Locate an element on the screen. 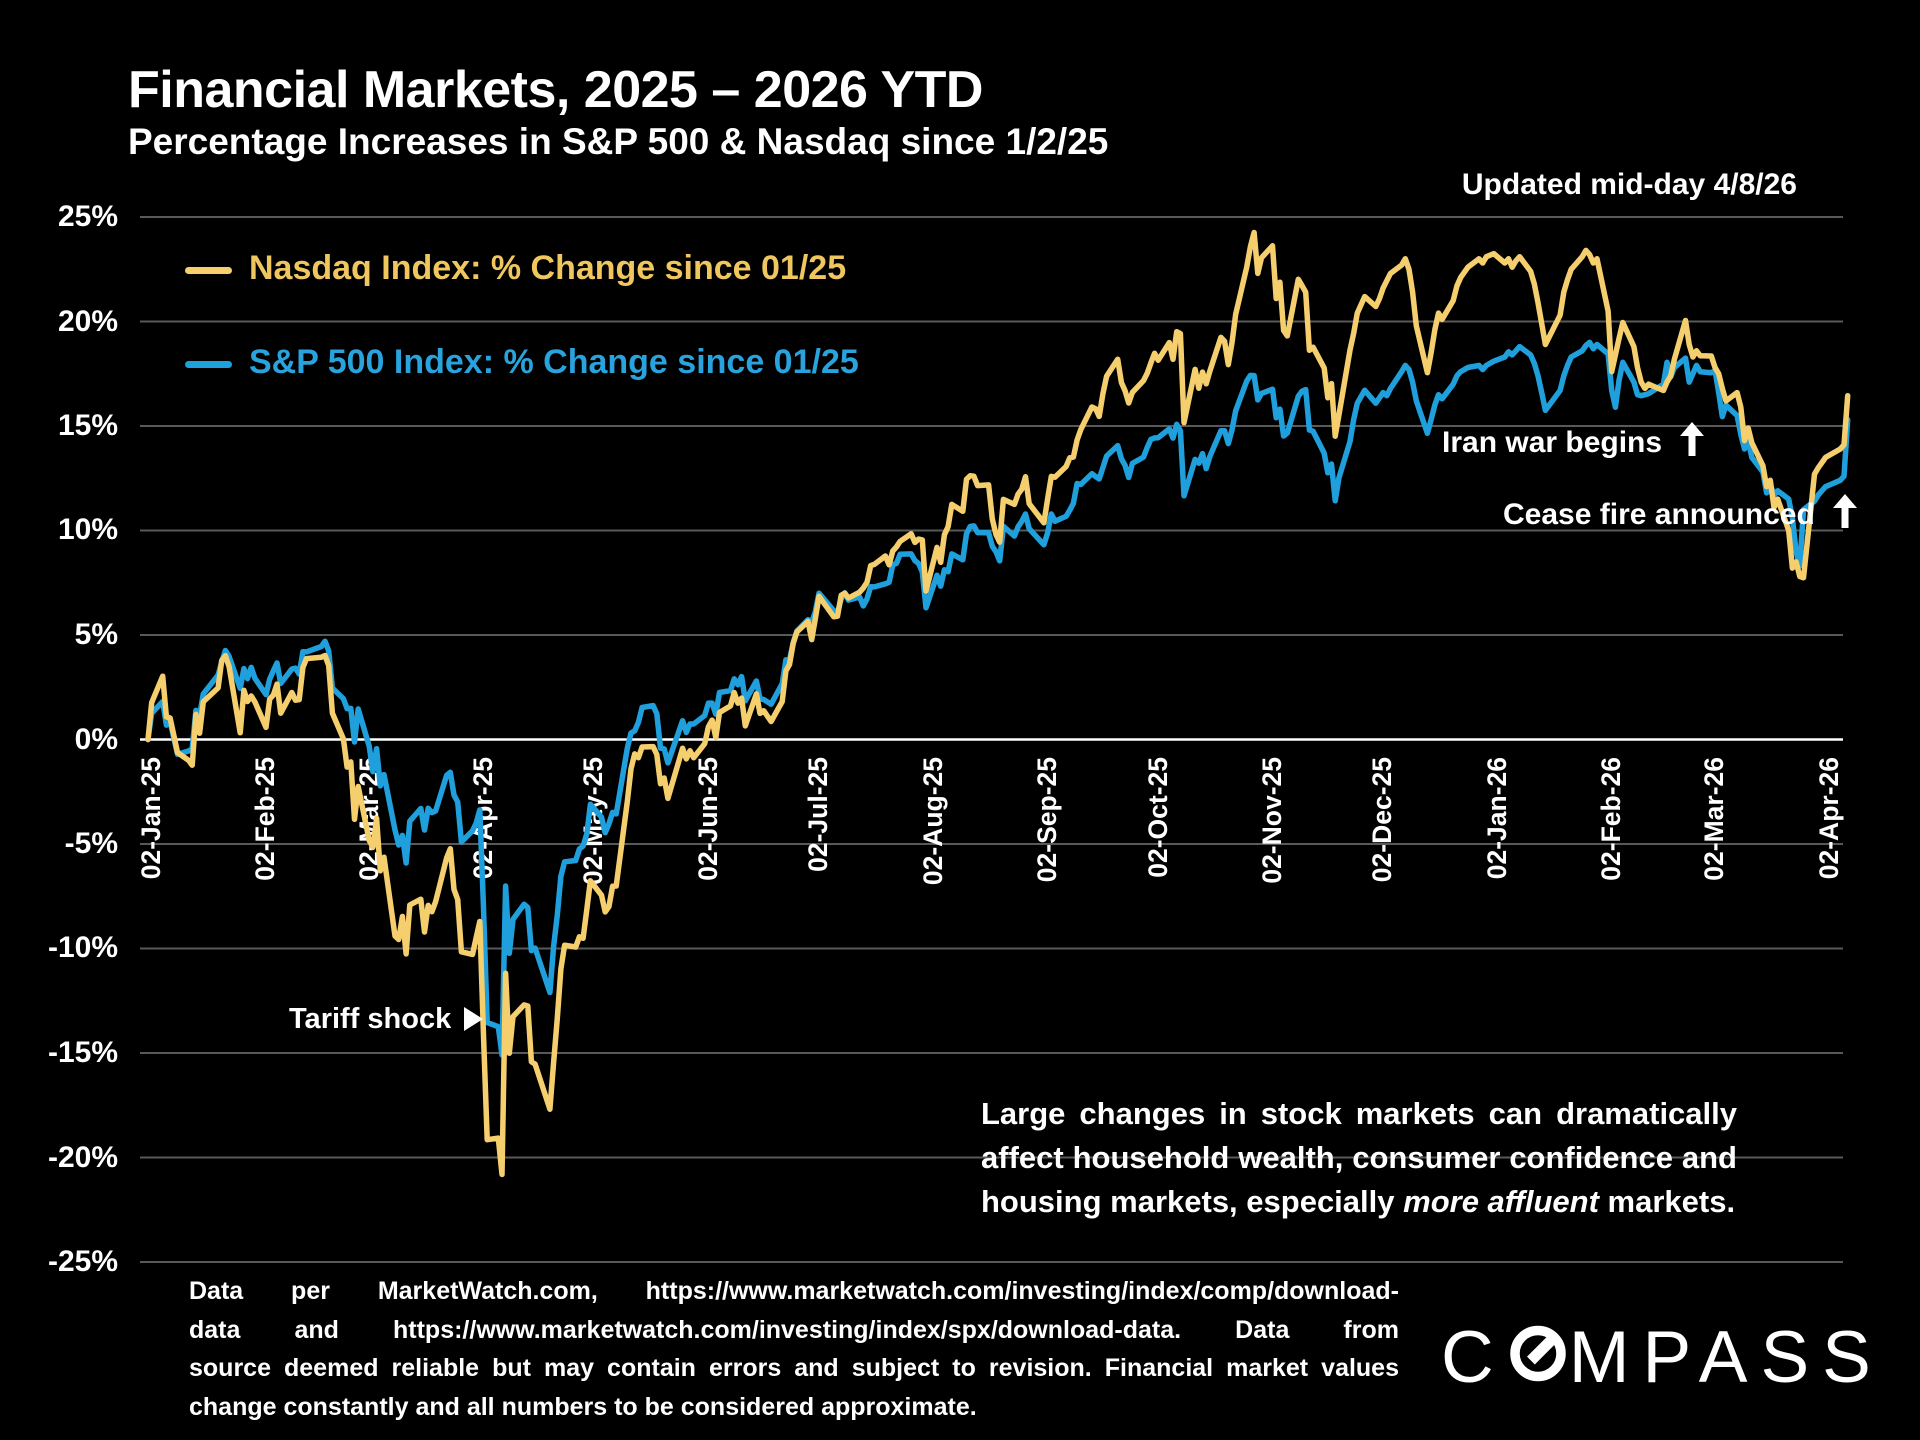 The image size is (1920, 1440). svg-text: 02-Feb-25 is located at coordinates (265, 819).